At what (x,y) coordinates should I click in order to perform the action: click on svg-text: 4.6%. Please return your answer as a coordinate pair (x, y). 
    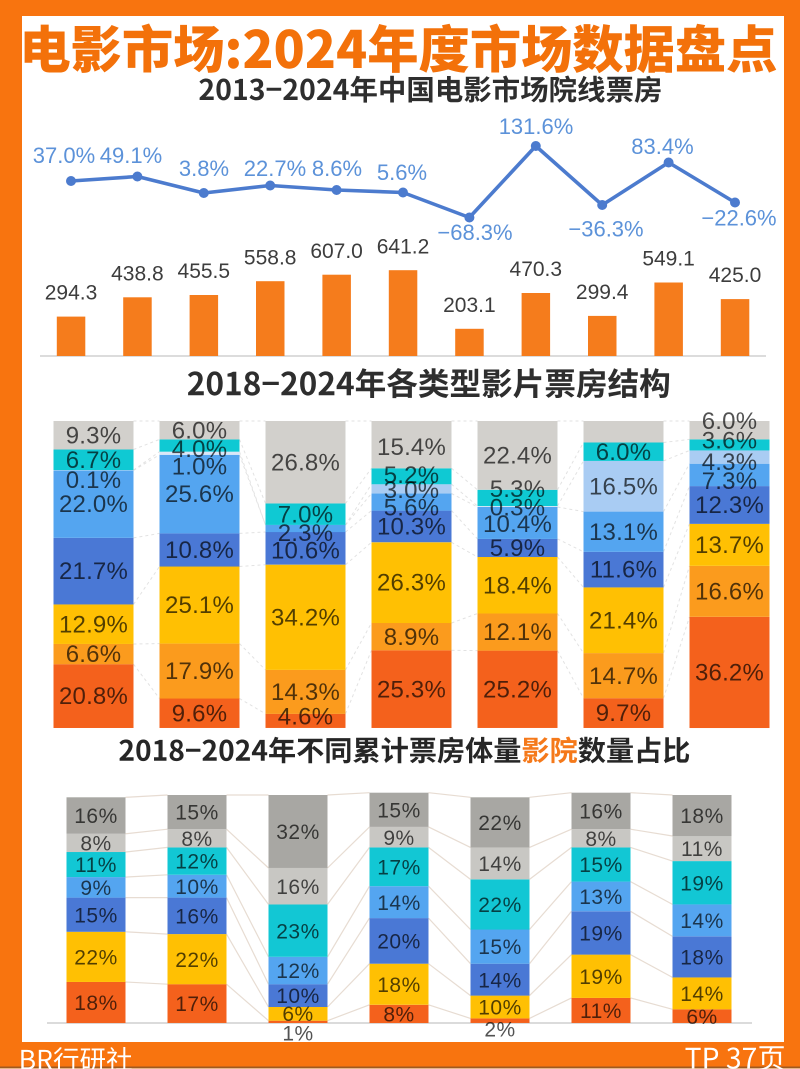
    Looking at the image, I should click on (306, 717).